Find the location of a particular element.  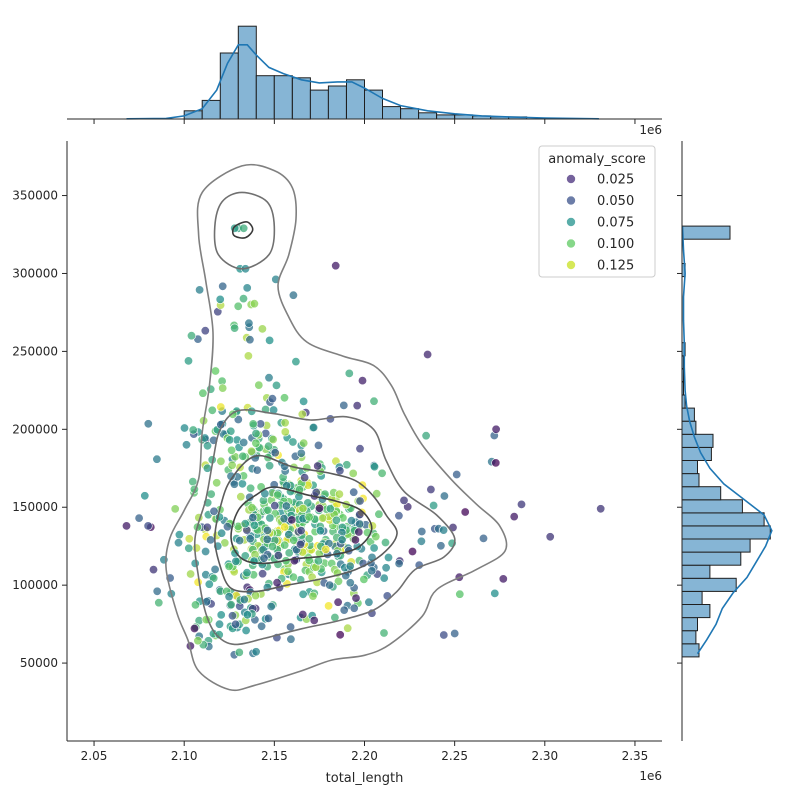

x-tick-label: 2.15 is located at coordinates (274, 756).